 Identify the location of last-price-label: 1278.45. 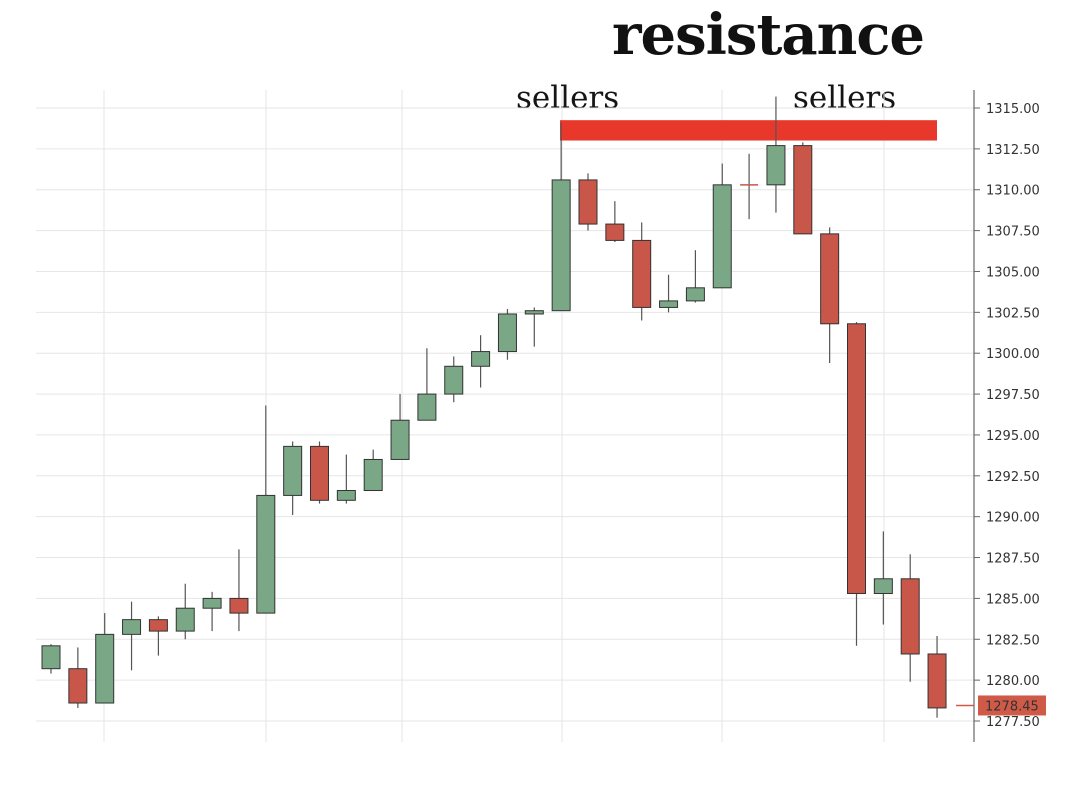
(1012, 706).